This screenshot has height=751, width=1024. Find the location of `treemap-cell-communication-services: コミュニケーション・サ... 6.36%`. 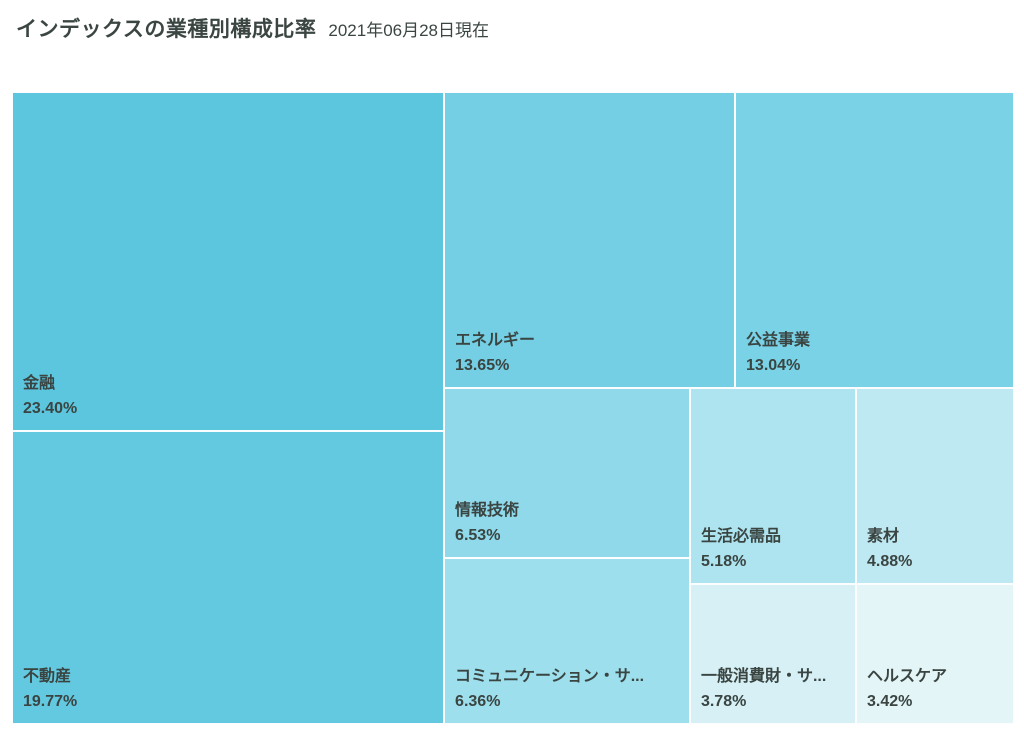

treemap-cell-communication-services: コミュニケーション・サ... 6.36% is located at coordinates (567, 640).